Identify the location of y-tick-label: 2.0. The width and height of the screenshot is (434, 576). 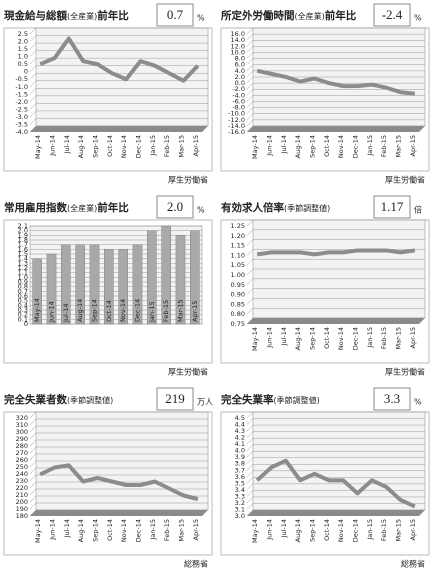
(23, 231).